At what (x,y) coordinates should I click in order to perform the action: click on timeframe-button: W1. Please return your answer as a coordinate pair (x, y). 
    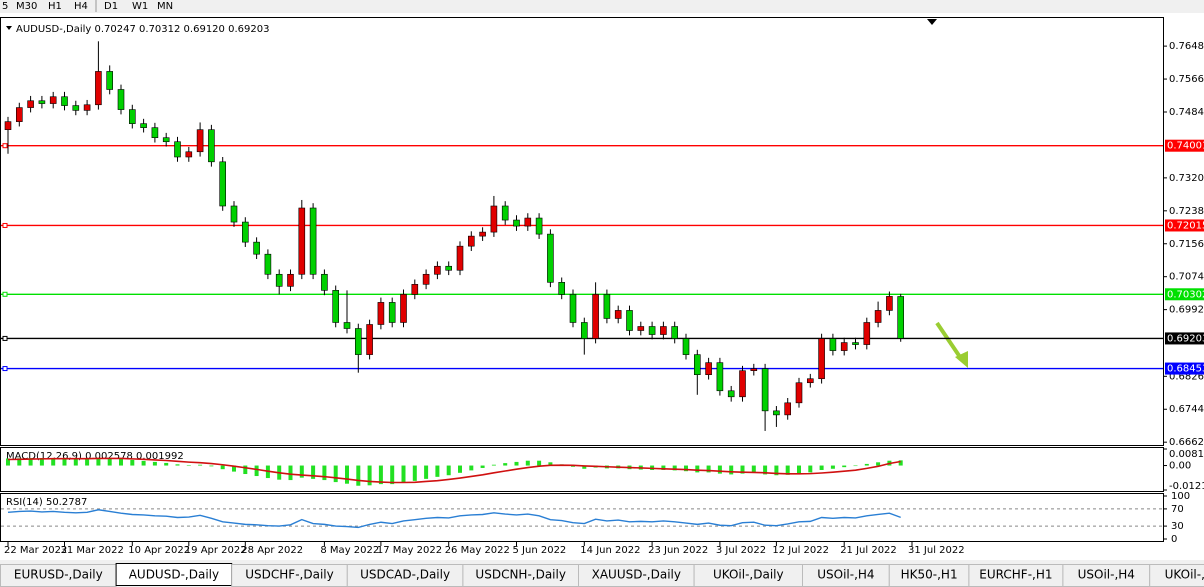
    Looking at the image, I should click on (140, 6).